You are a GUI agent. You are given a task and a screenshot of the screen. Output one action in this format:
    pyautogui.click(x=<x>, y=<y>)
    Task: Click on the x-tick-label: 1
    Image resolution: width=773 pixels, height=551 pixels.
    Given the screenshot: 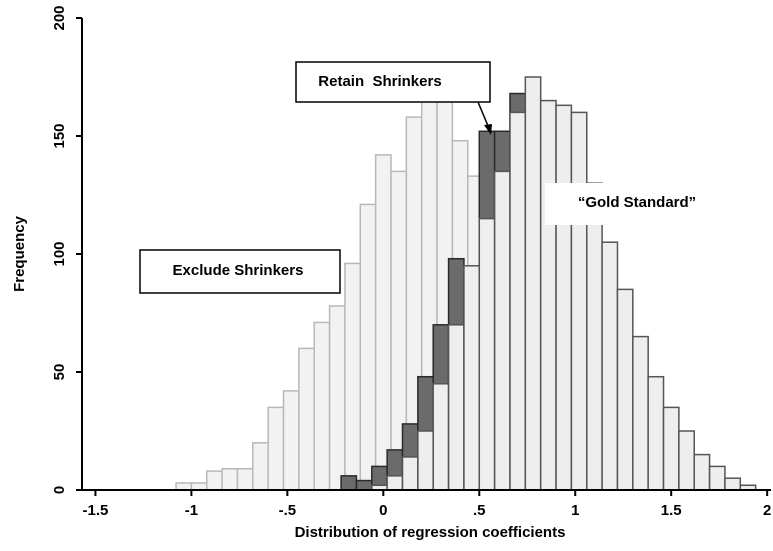 What is the action you would take?
    pyautogui.click(x=575, y=510)
    